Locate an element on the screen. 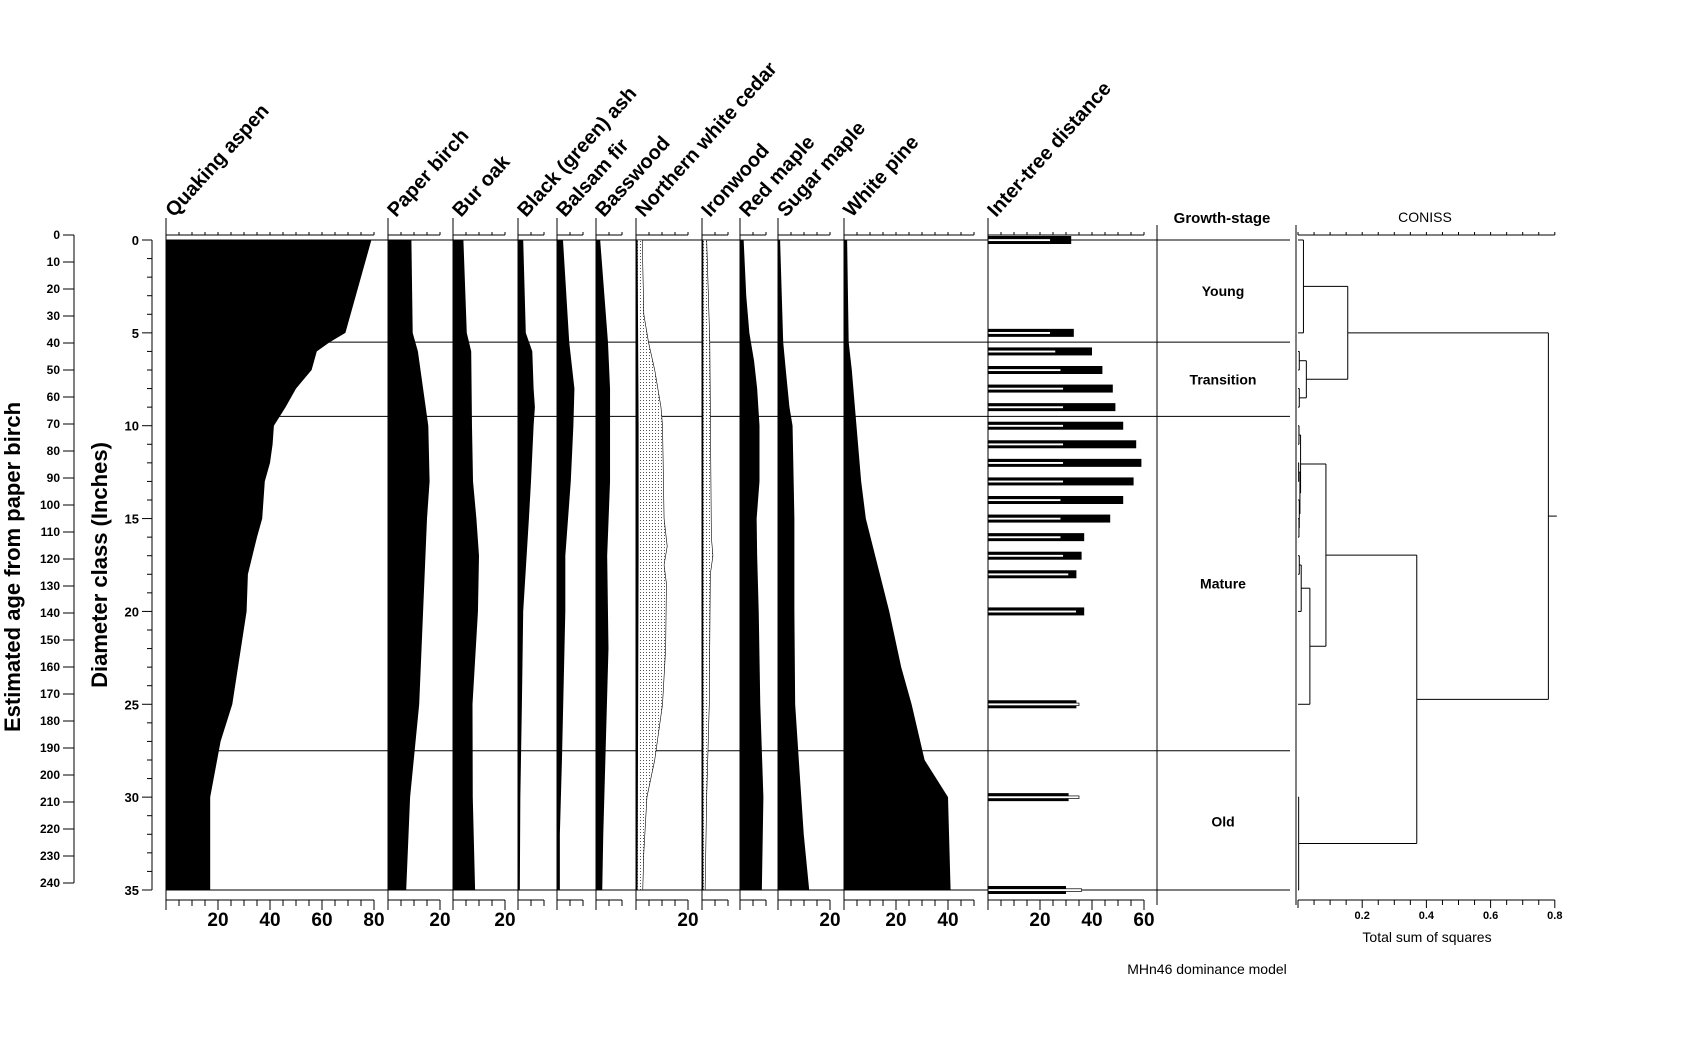  age-tick-label: 50 is located at coordinates (54, 370).